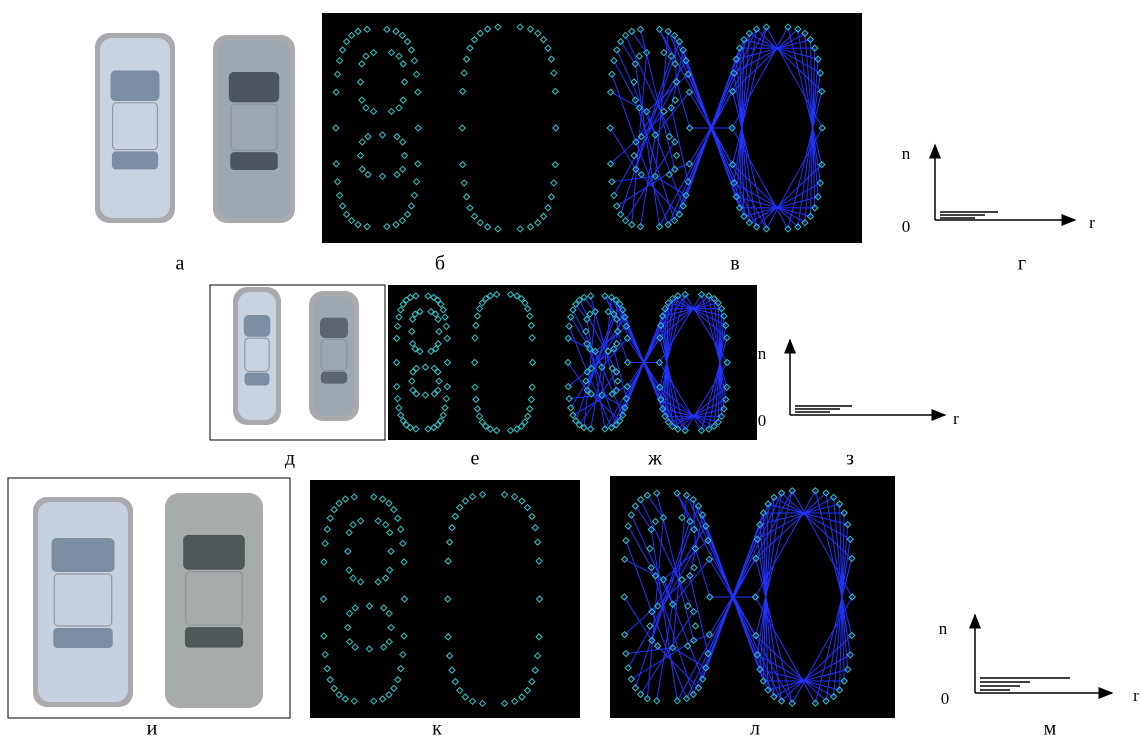  I want to click on origin-label: 0, so click(762, 420).